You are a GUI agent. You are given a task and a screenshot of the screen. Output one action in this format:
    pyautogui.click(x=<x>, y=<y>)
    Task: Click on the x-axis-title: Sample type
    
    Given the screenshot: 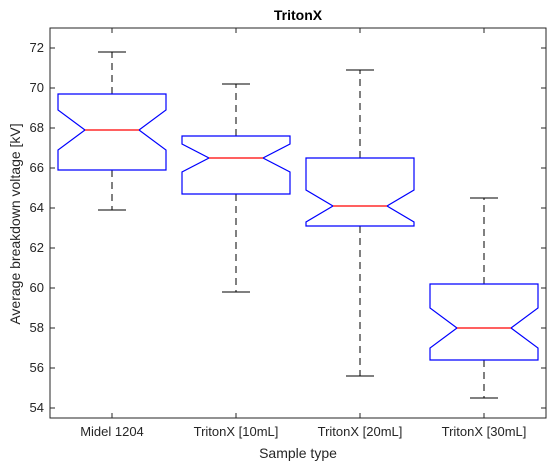 What is the action you would take?
    pyautogui.click(x=298, y=453)
    